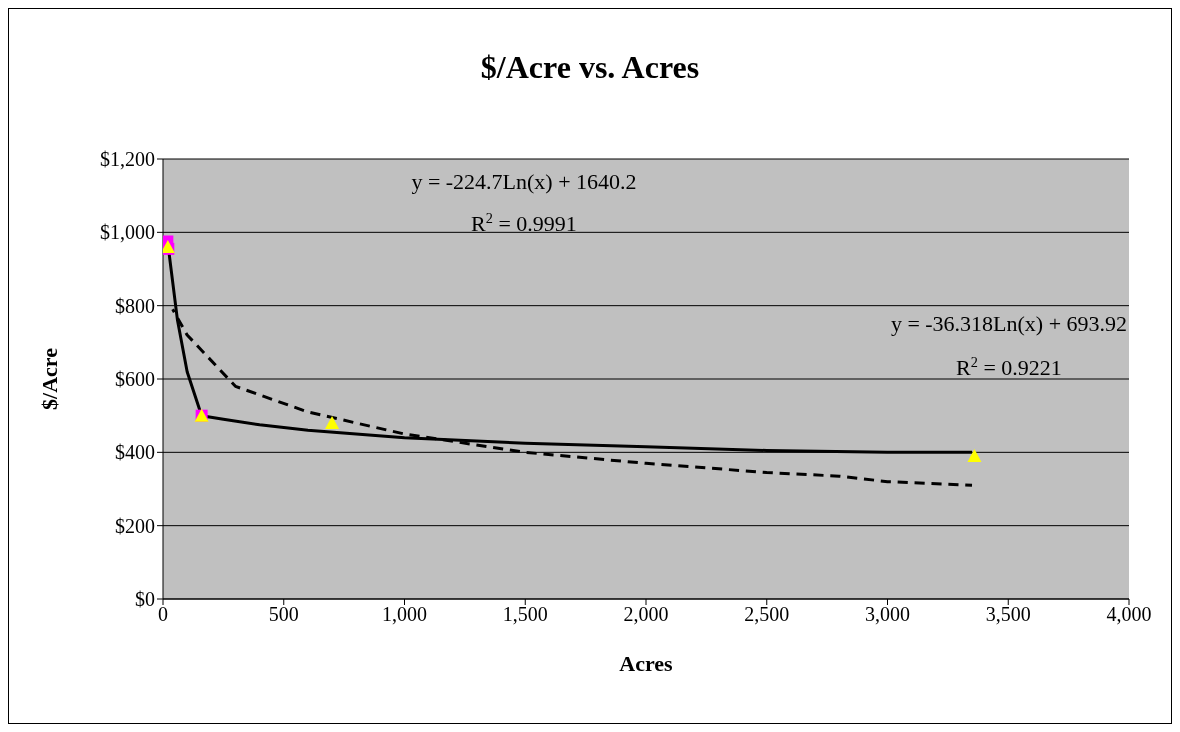 The image size is (1180, 732). Describe the element at coordinates (590, 67) in the screenshot. I see `chart-title: $/Acre vs. Acres` at that location.